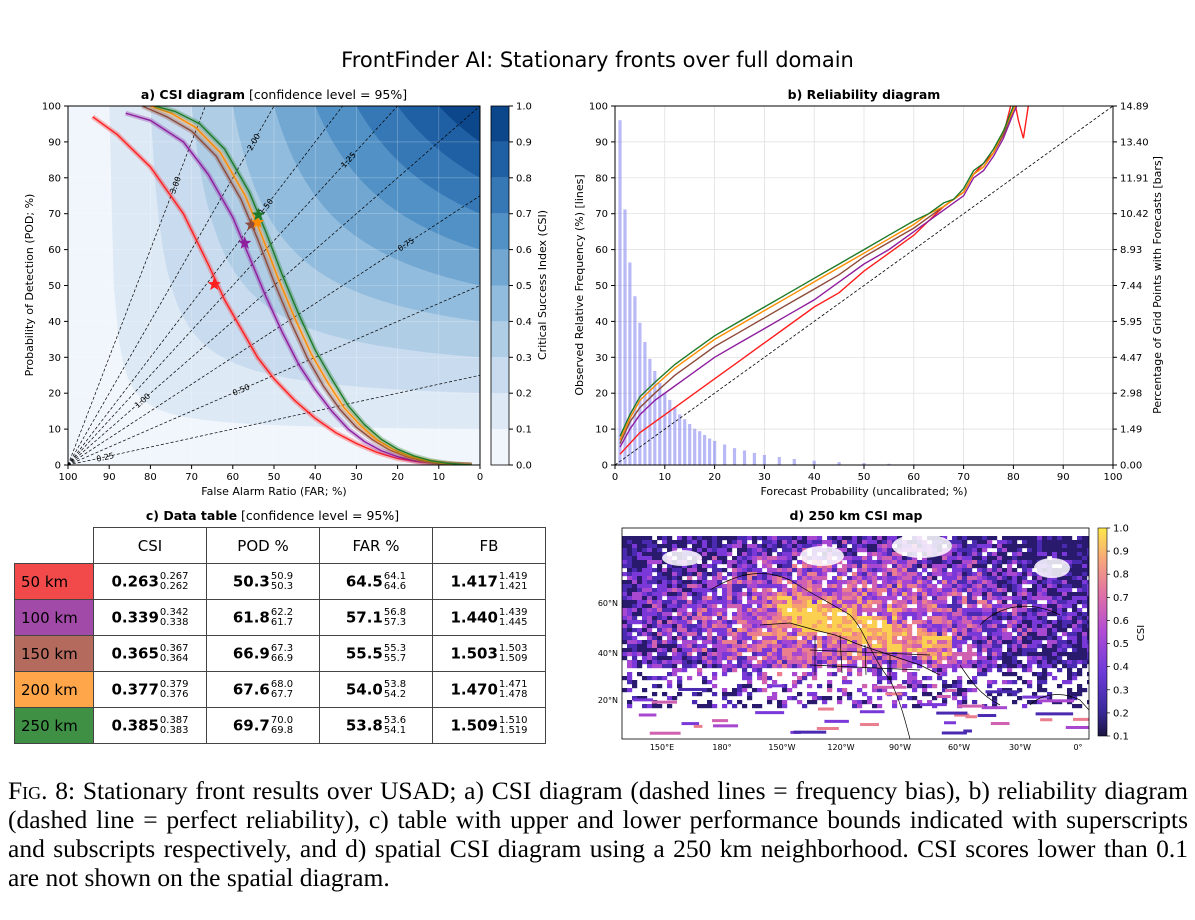  I want to click on cell-value: 54.0, so click(364, 689).